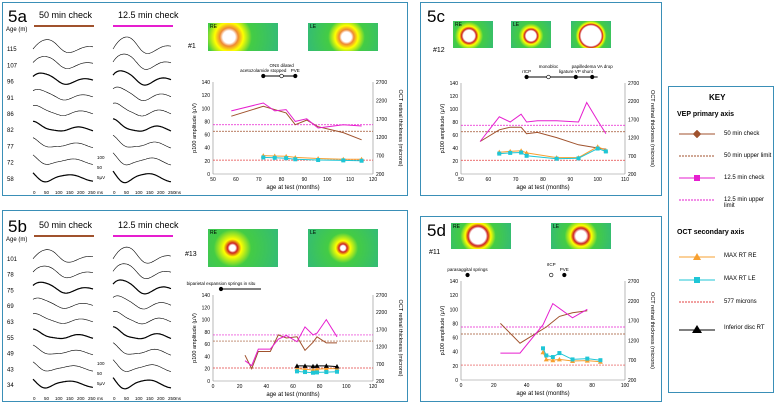 The height and width of the screenshot is (403, 780). I want to click on key-glyph-125-limit, so click(697, 200).